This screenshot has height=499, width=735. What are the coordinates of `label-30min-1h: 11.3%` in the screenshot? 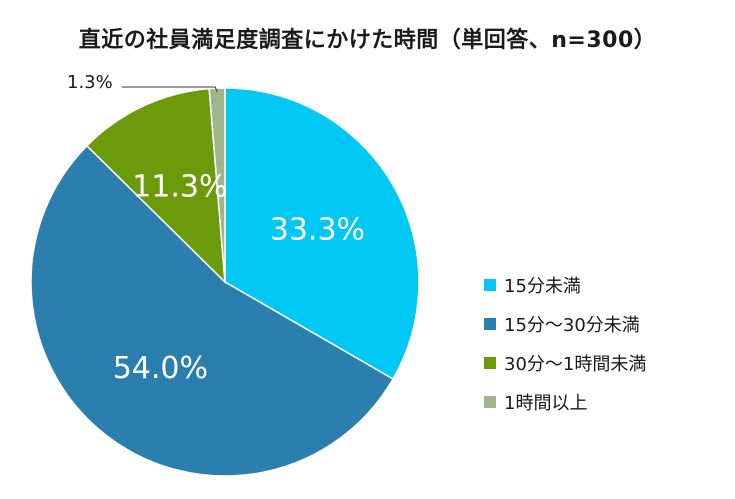 It's located at (179, 186).